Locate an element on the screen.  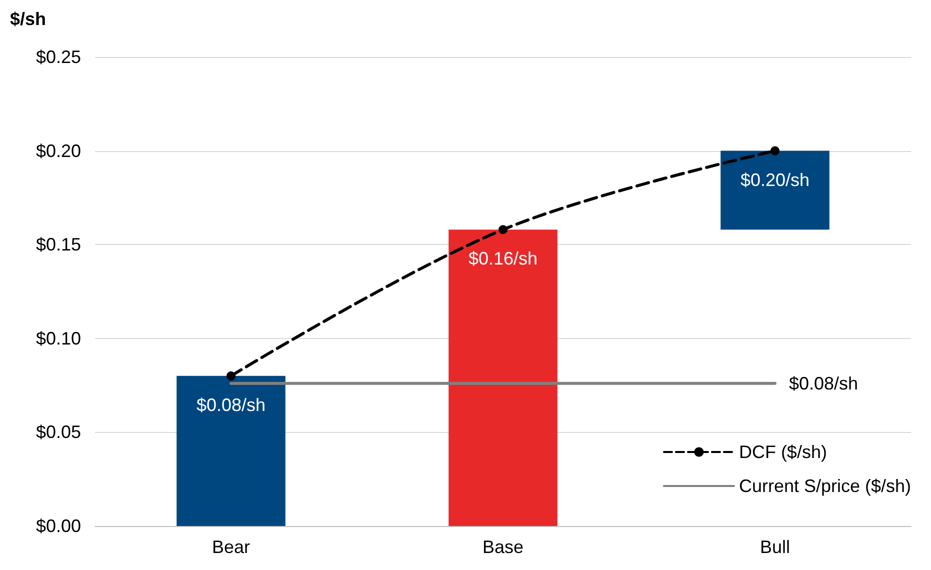
y-tick-label: $0.25 is located at coordinates (58, 57).